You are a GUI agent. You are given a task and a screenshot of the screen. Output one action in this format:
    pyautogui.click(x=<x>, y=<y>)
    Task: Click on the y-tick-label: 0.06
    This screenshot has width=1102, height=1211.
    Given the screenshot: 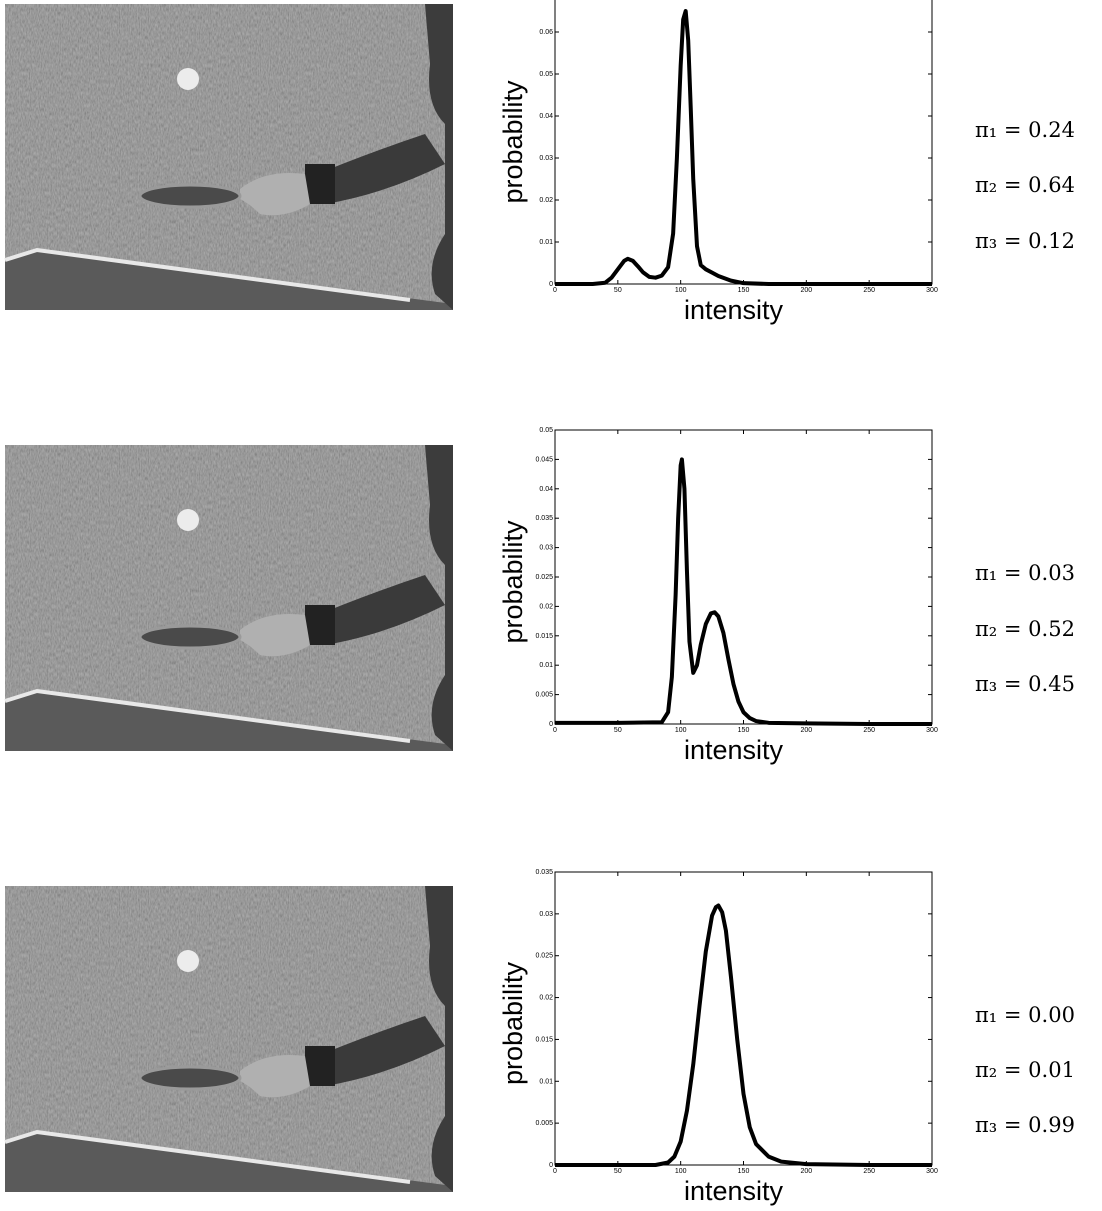 What is the action you would take?
    pyautogui.click(x=546, y=32)
    